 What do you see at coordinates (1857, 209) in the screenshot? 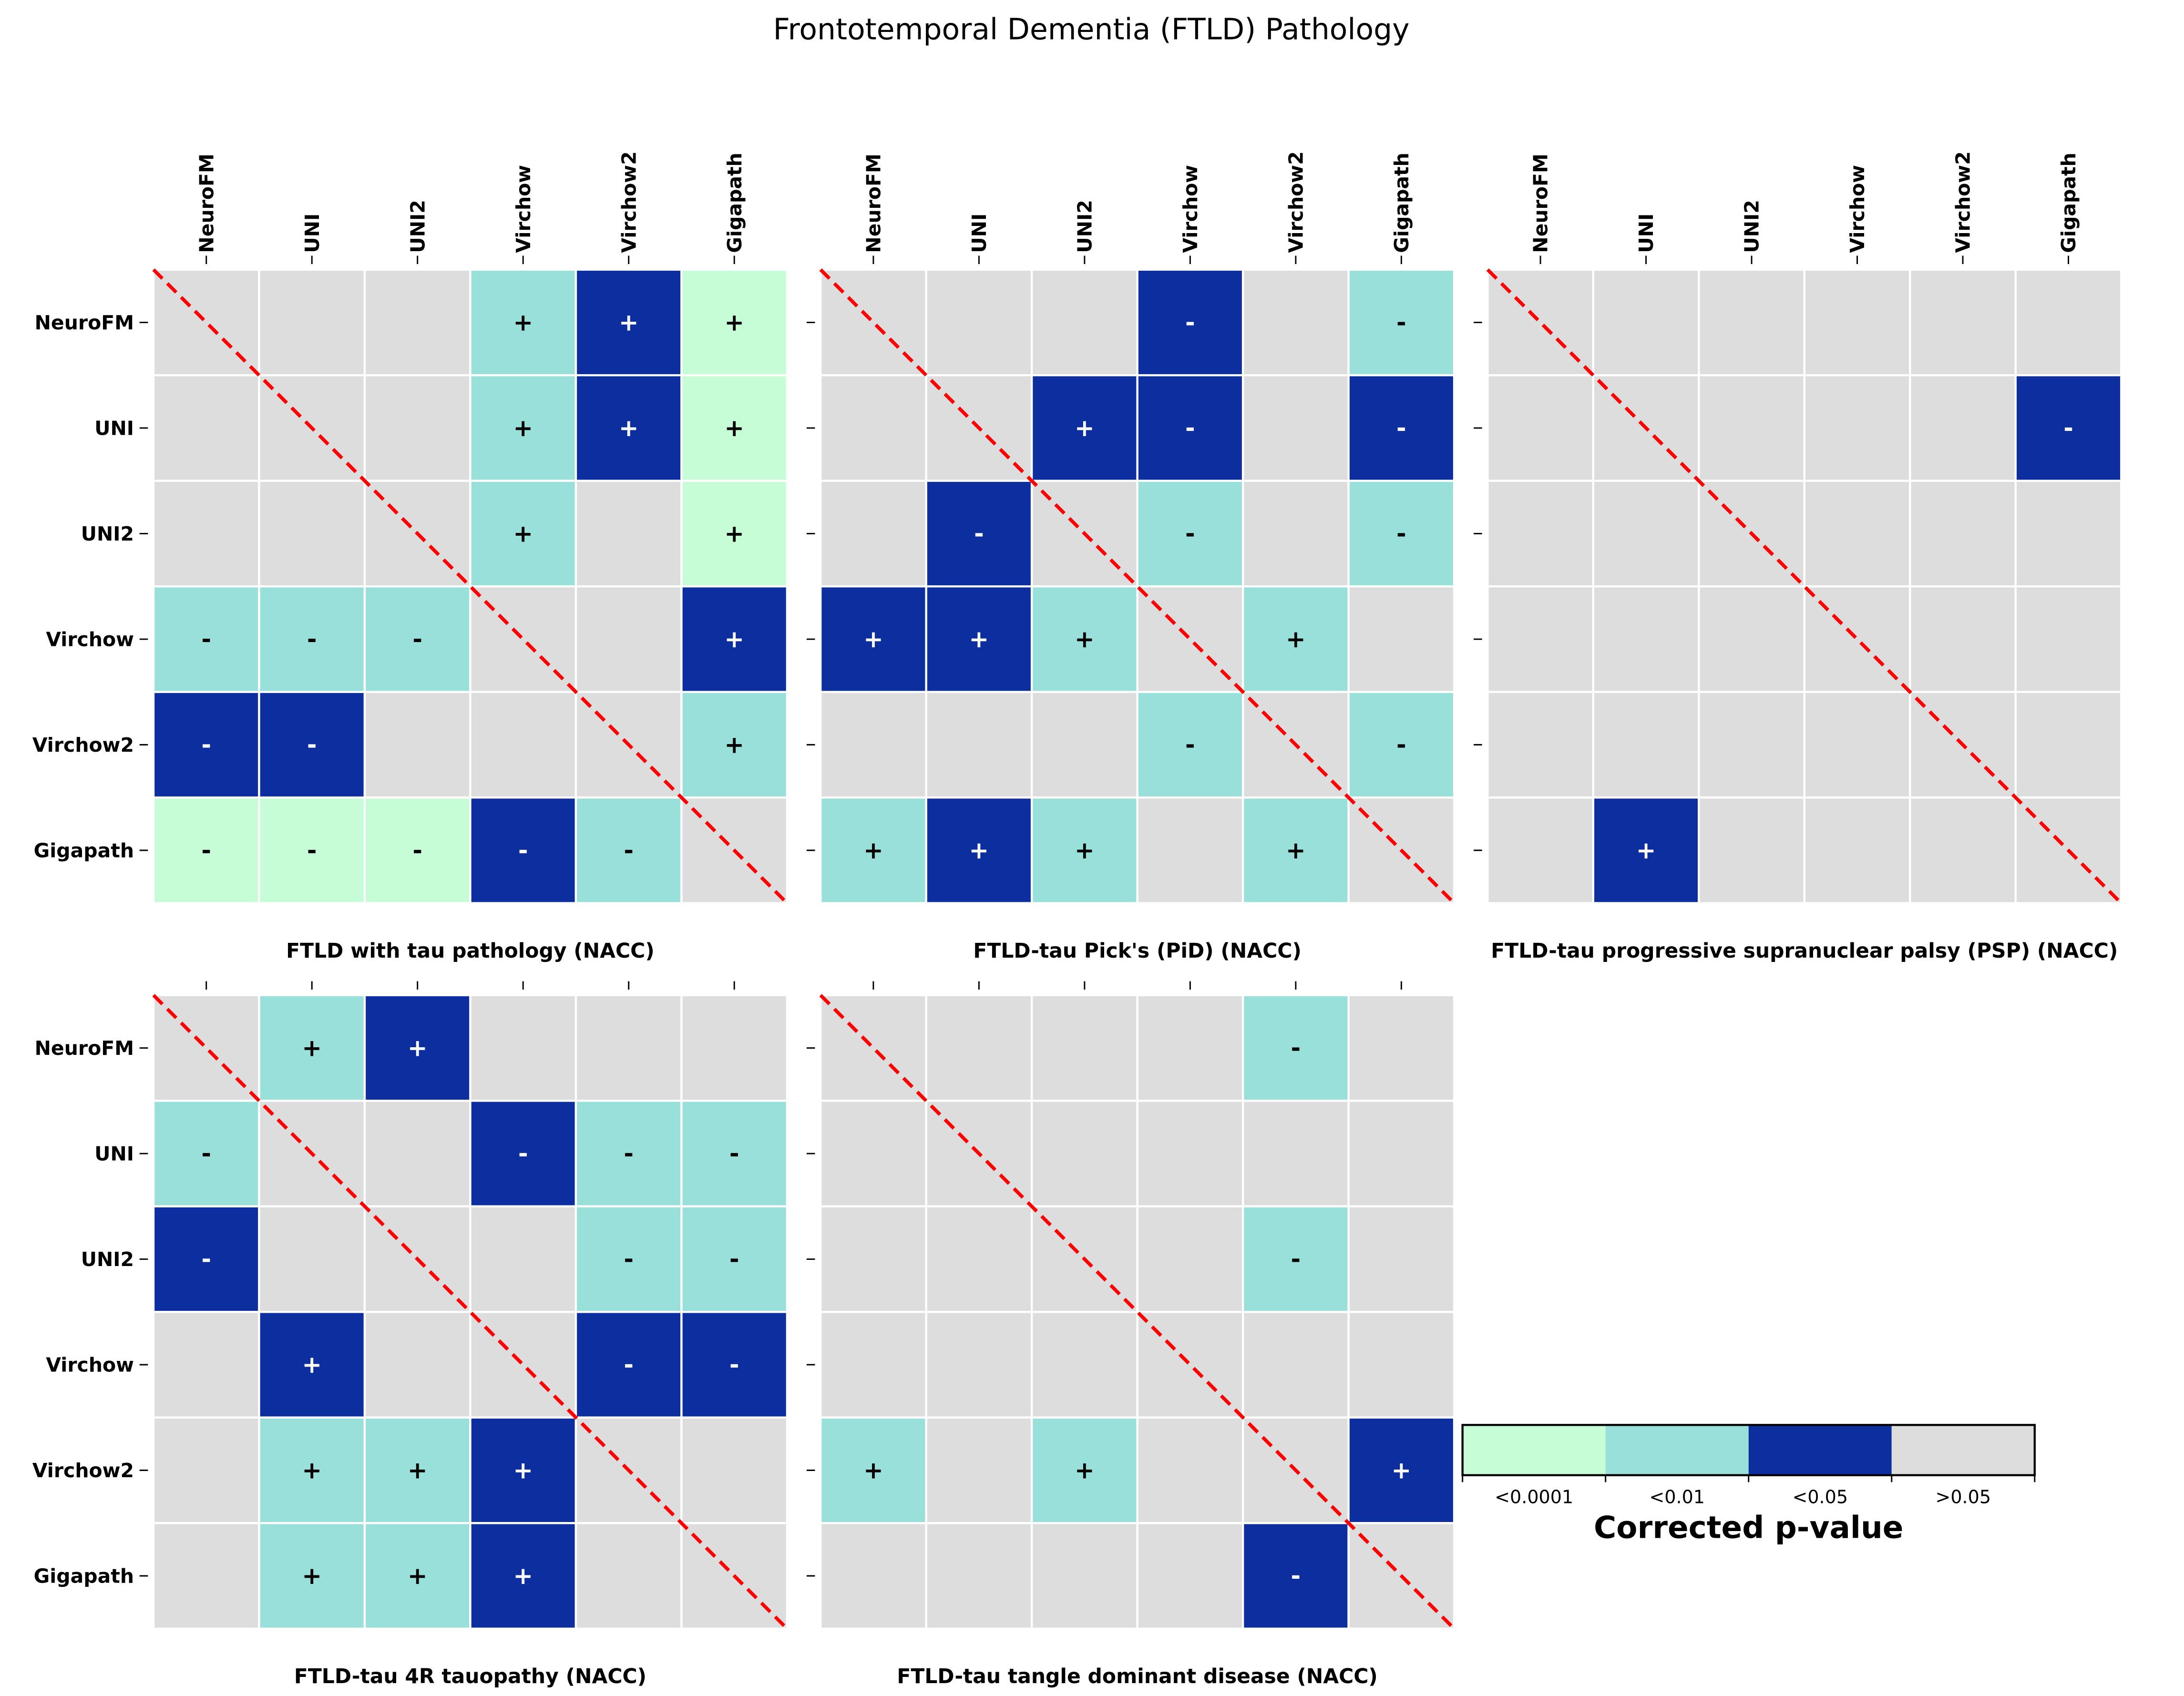
I see `x-tick-label: Virchow` at bounding box center [1857, 209].